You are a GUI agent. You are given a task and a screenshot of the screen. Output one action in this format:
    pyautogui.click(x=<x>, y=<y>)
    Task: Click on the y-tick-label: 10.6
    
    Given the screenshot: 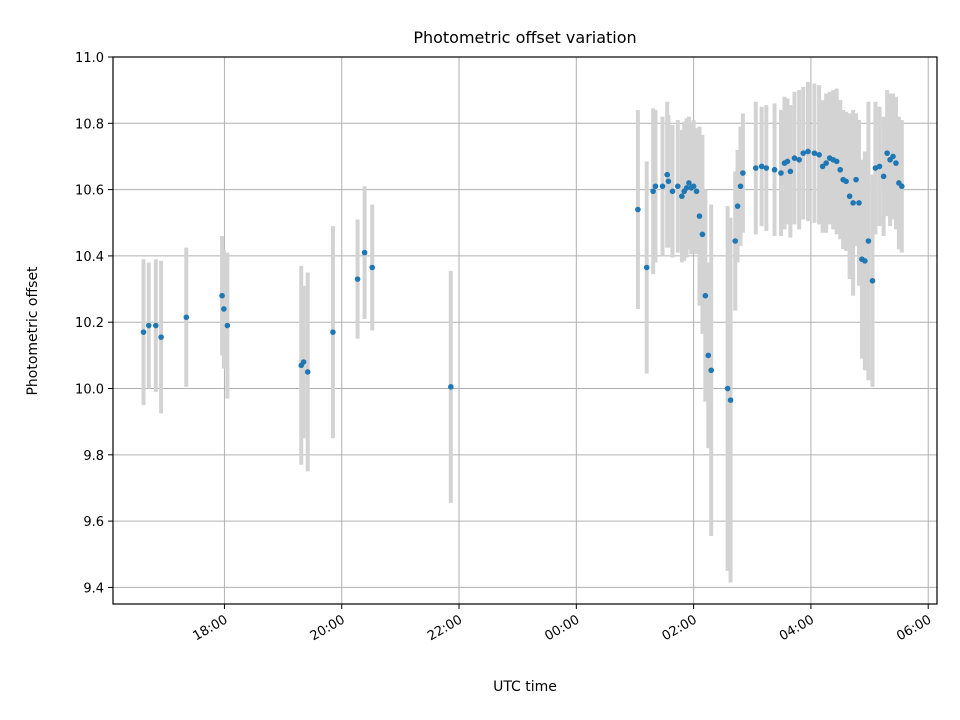 What is the action you would take?
    pyautogui.click(x=89, y=191)
    